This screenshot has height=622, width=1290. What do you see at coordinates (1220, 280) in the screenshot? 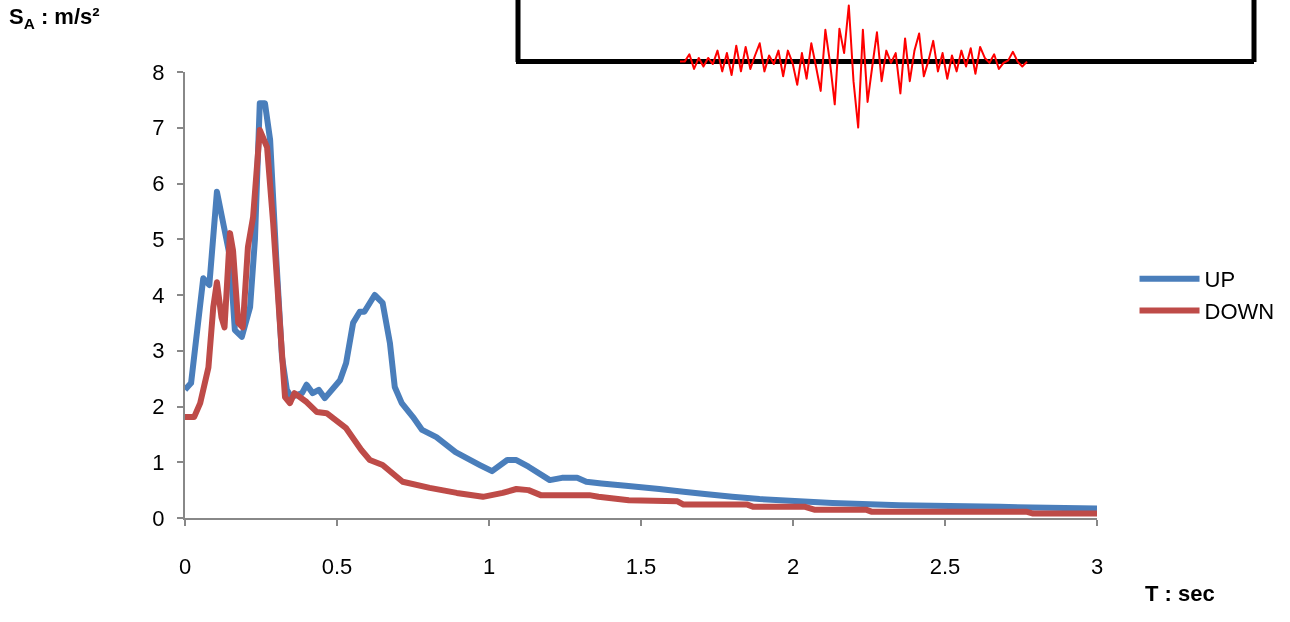
I see `legend-label: UP` at bounding box center [1220, 280].